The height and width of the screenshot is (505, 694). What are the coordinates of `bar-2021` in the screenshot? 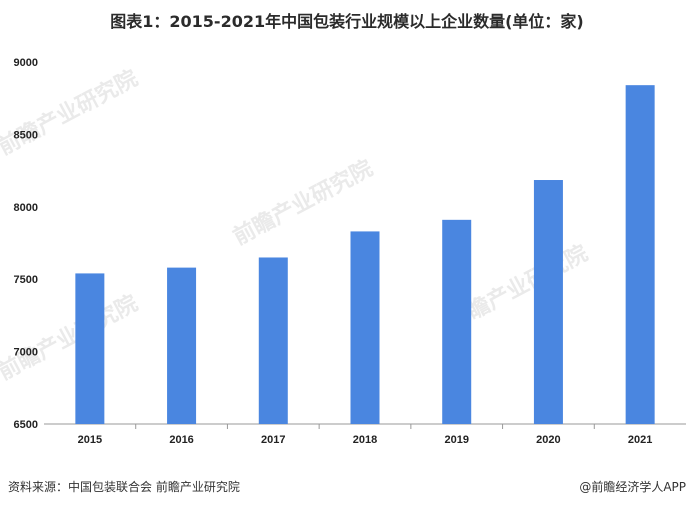 It's located at (640, 254).